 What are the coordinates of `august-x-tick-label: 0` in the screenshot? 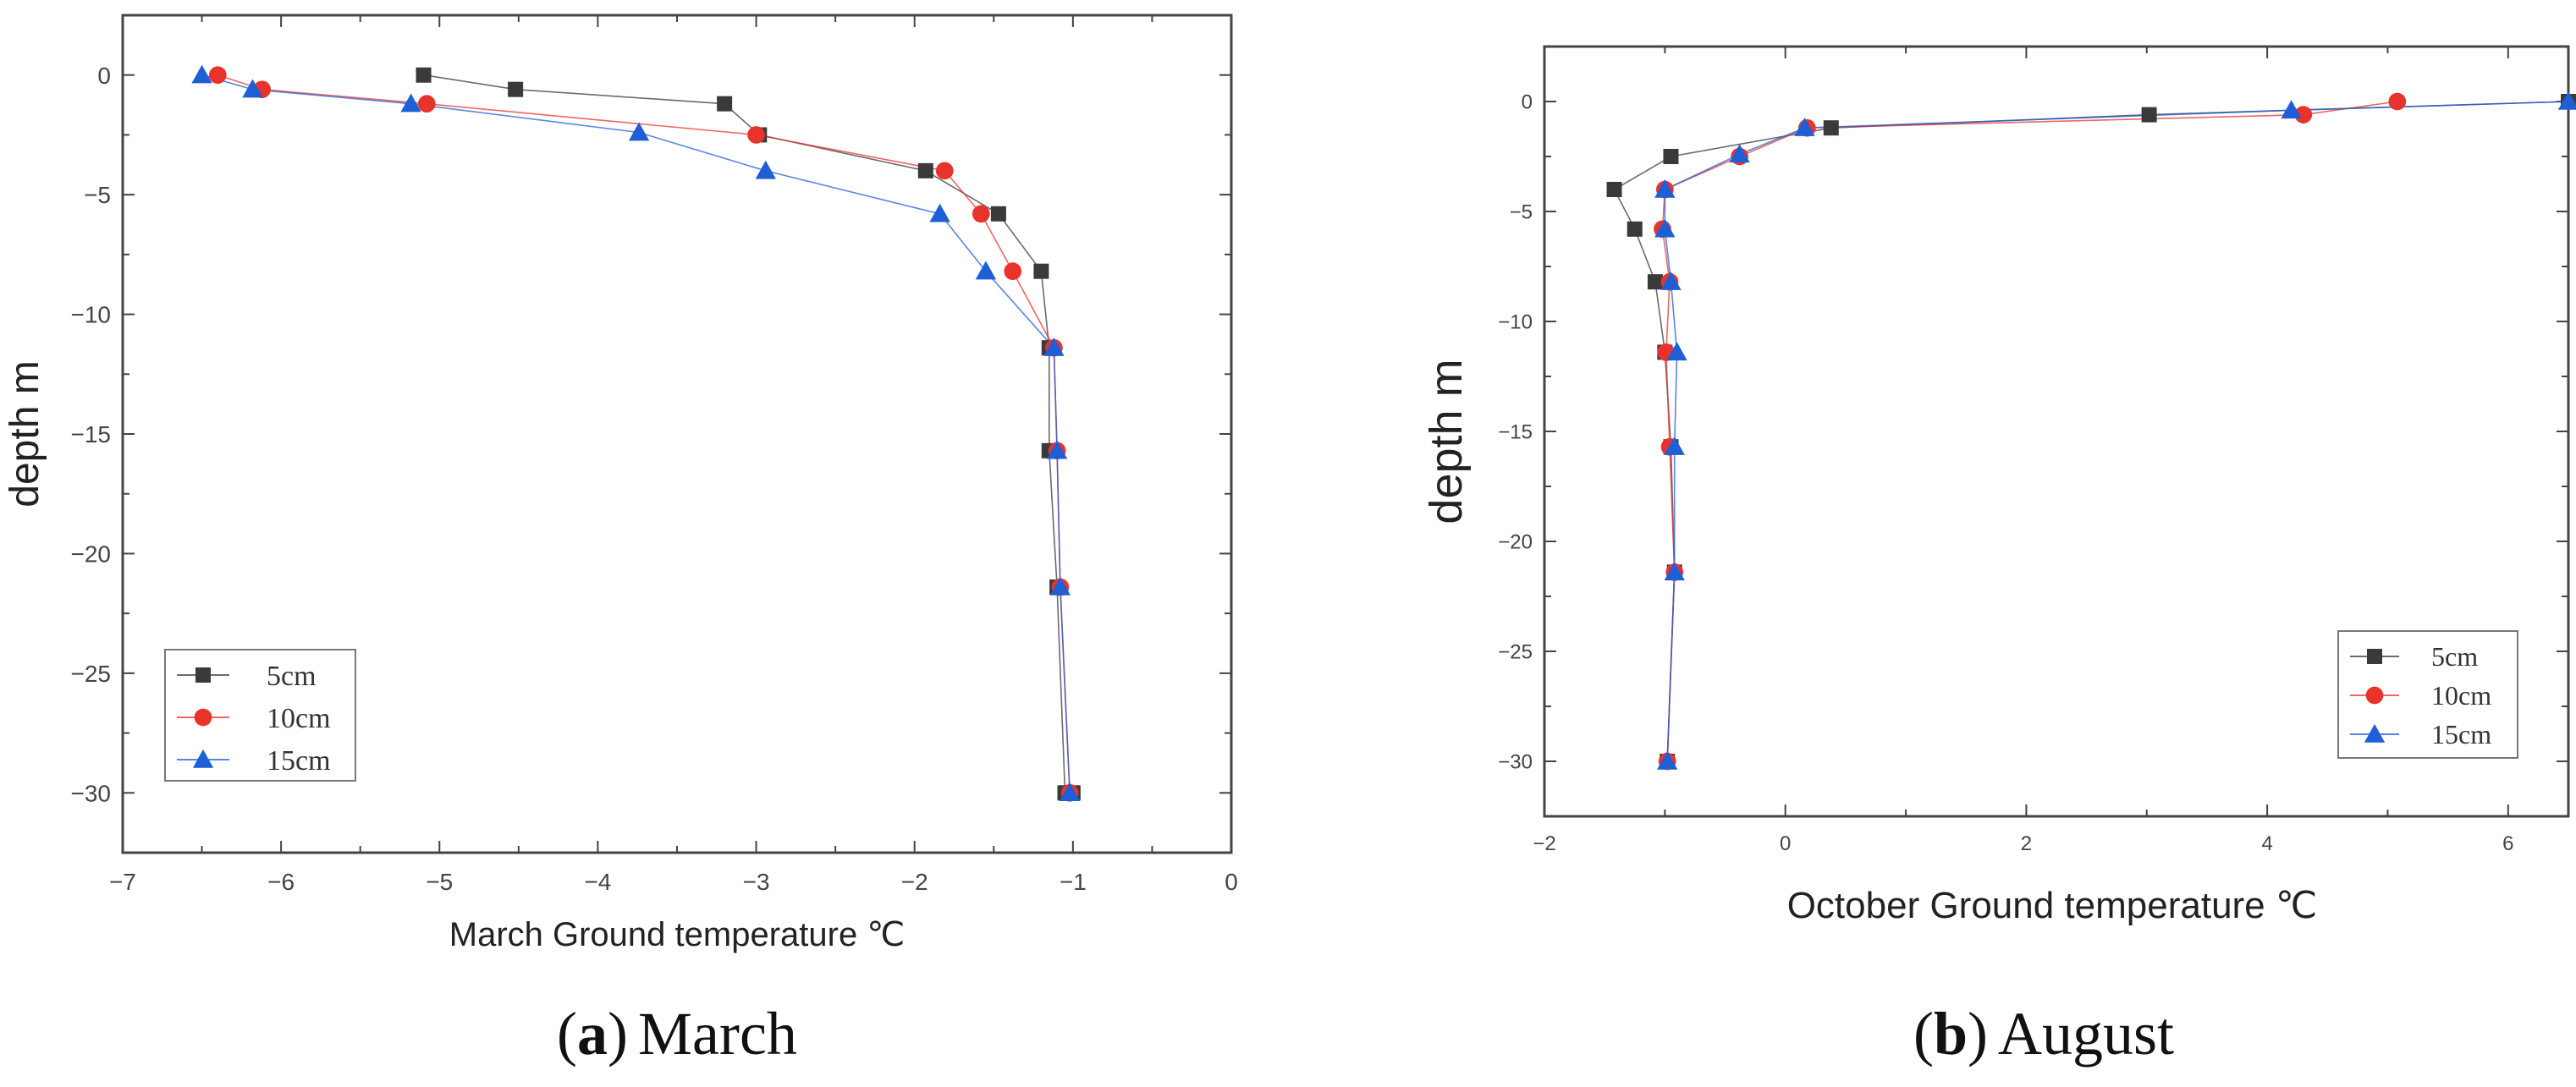 It's located at (1785, 843).